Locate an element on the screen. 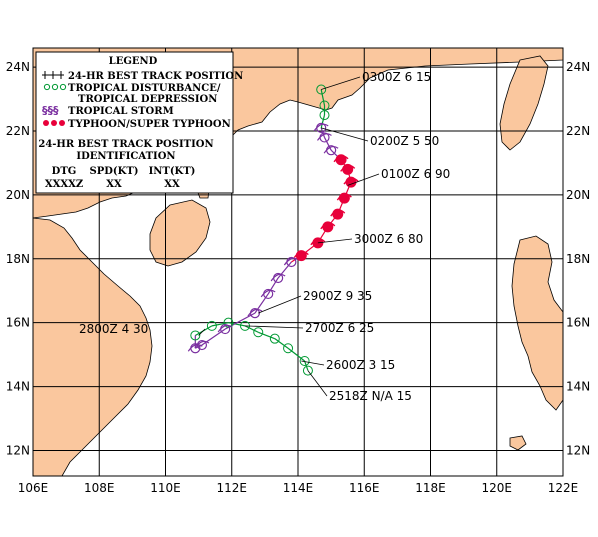  lon-tick-label: 120E is located at coordinates (497, 488).